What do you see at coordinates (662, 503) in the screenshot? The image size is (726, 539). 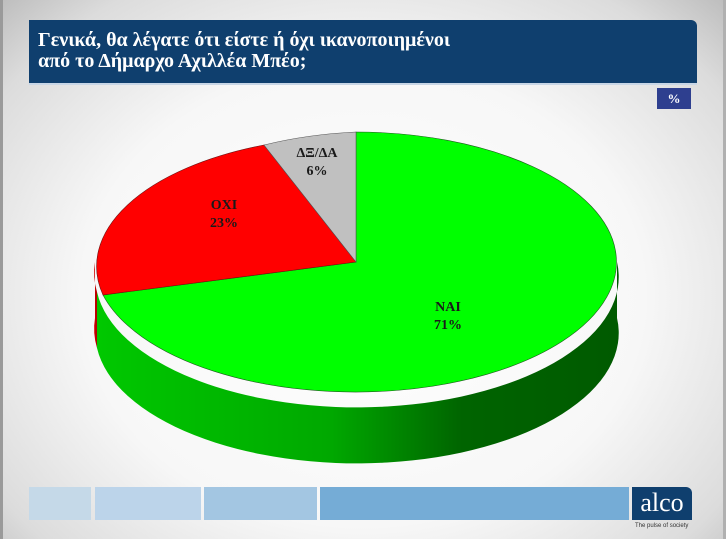 I see `alco-logo: alco` at bounding box center [662, 503].